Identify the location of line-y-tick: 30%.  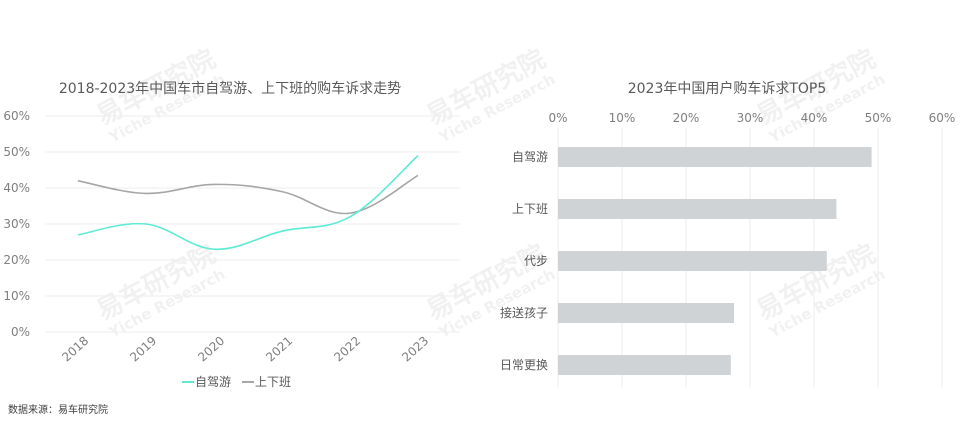
(16, 224).